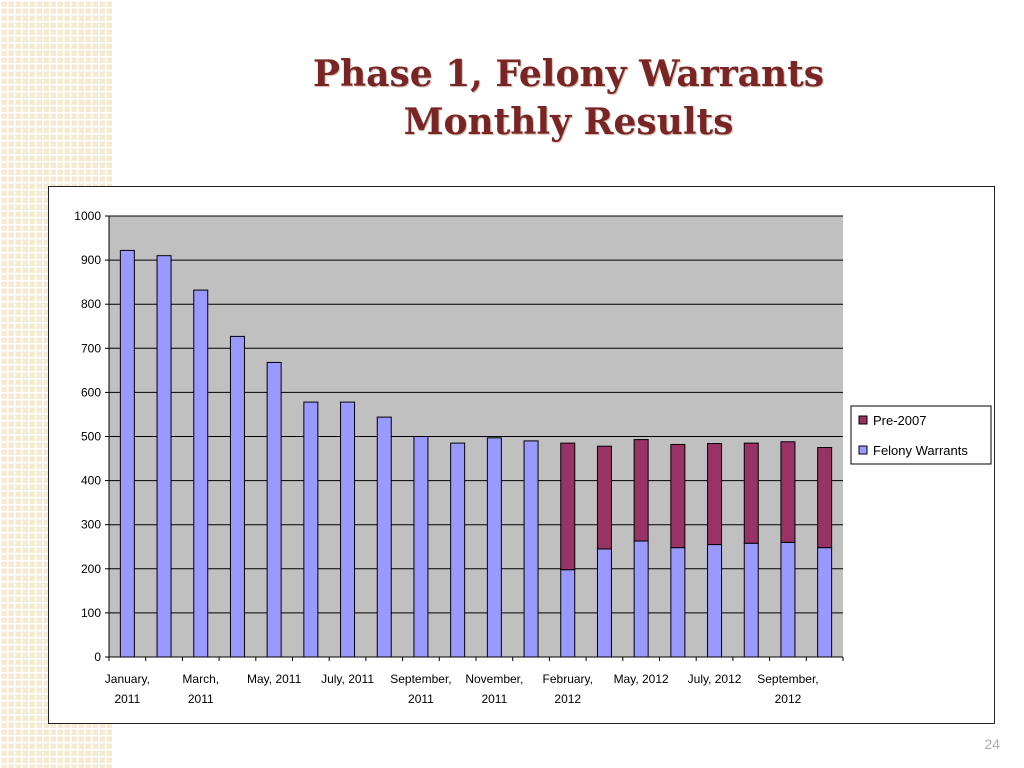 The height and width of the screenshot is (768, 1024). Describe the element at coordinates (568, 679) in the screenshot. I see `x-tick-label: February,` at that location.